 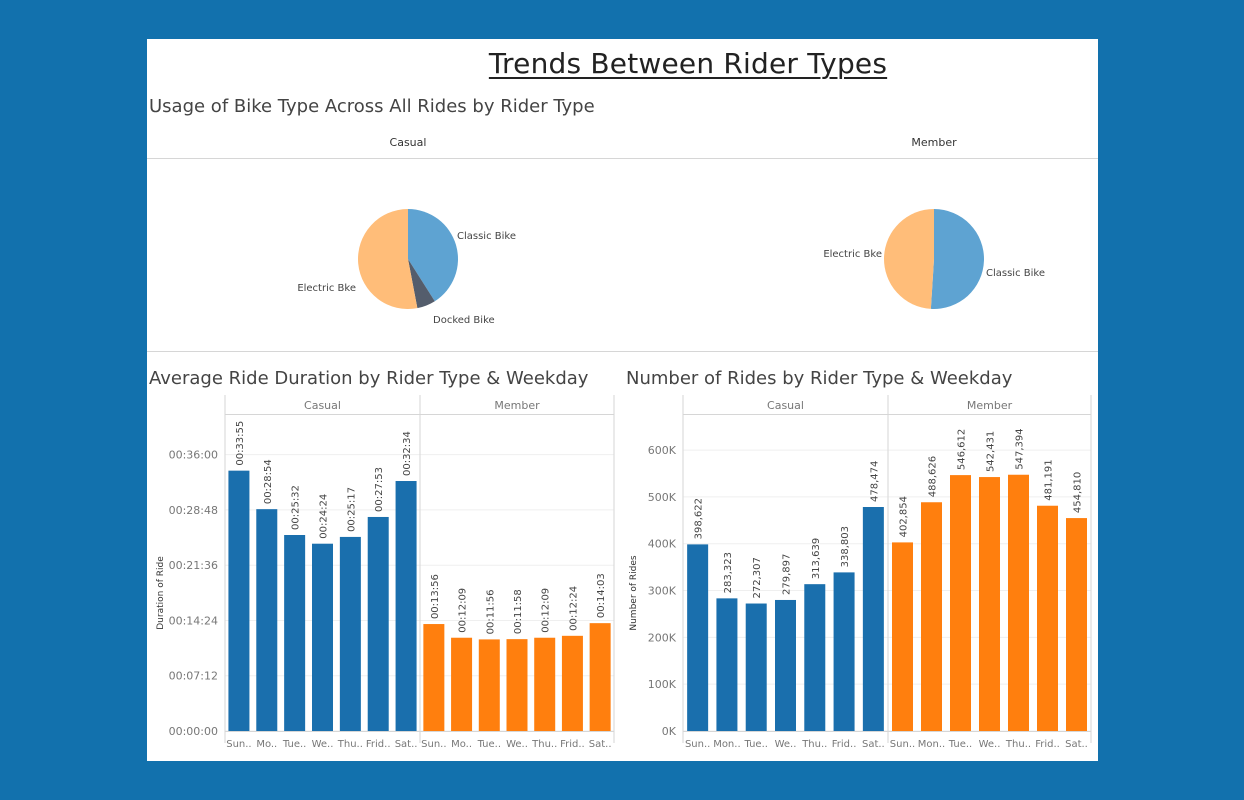 I want to click on data-label: 00:32:34, so click(x=407, y=453).